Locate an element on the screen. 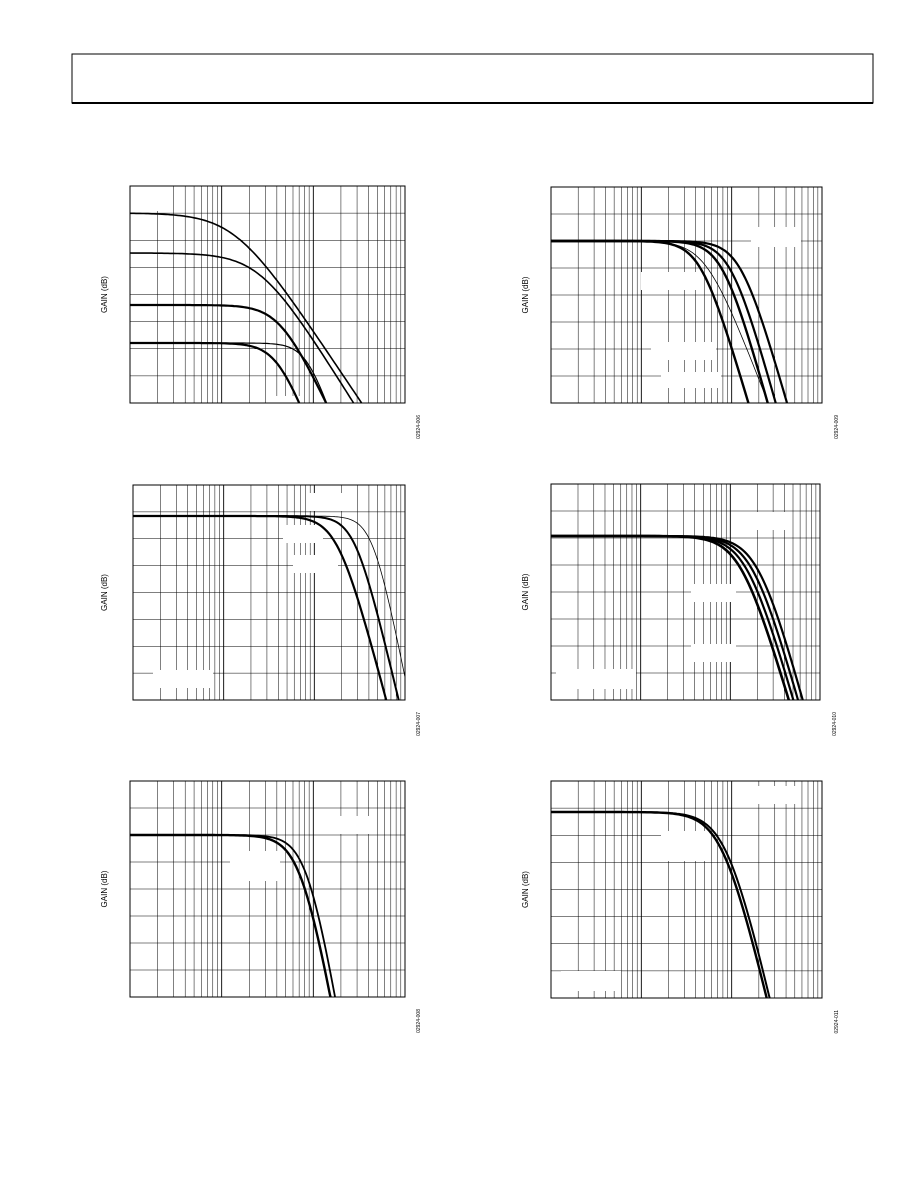 This screenshot has height=1188, width=918. chart: GAIN (dB) 02924-010 is located at coordinates (679, 609).